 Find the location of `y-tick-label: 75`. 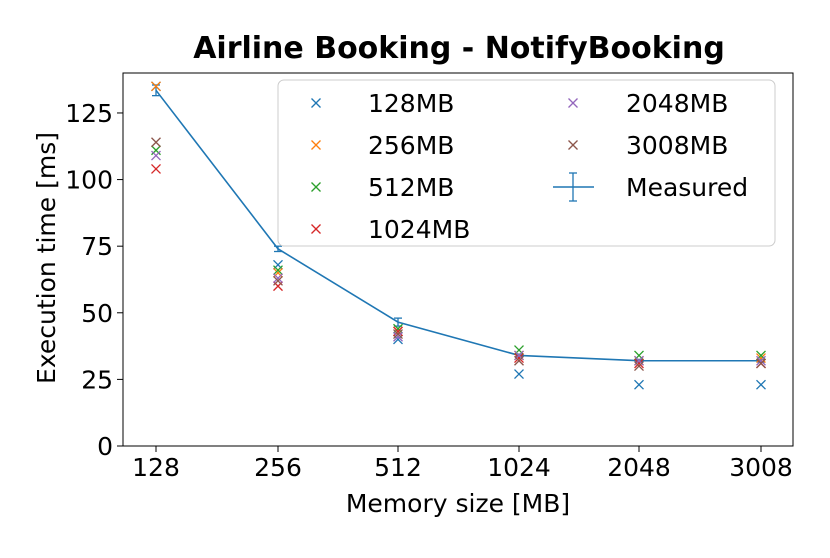

y-tick-label: 75 is located at coordinates (97, 246).